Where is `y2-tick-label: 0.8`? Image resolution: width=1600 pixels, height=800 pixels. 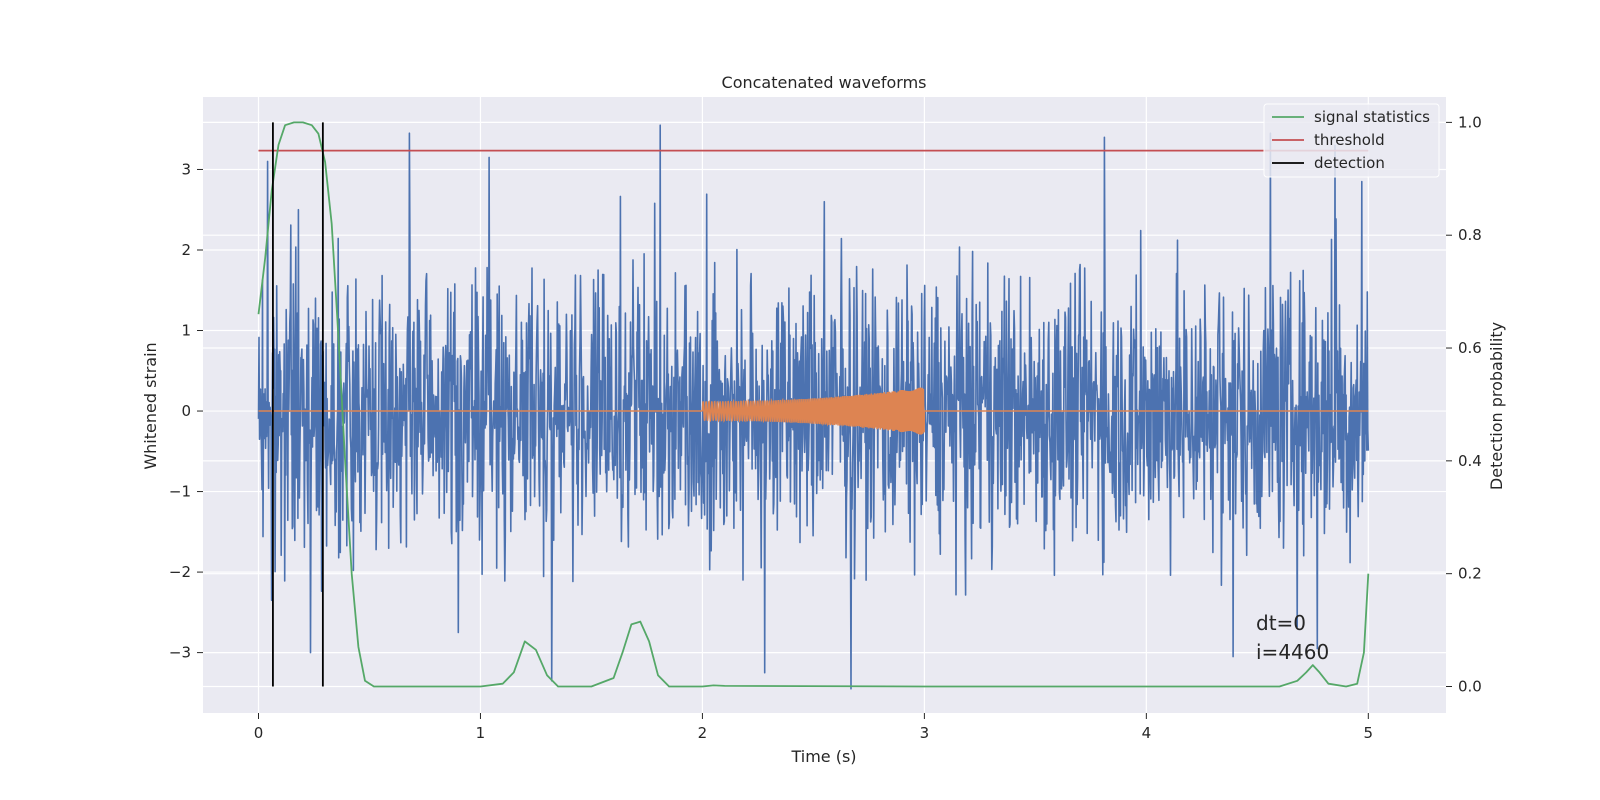 y2-tick-label: 0.8 is located at coordinates (1470, 235).